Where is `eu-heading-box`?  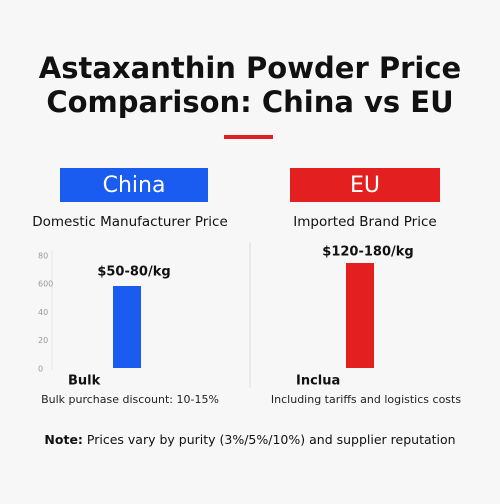
eu-heading-box is located at coordinates (365, 185).